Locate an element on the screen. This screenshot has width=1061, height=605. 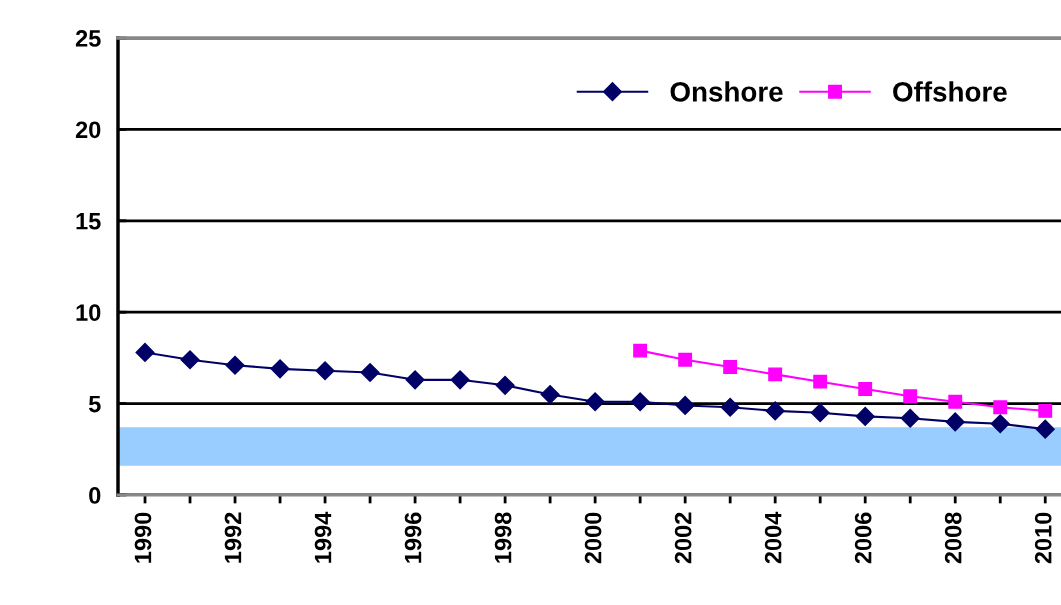
x-tick-label: 2006 is located at coordinates (863, 538).